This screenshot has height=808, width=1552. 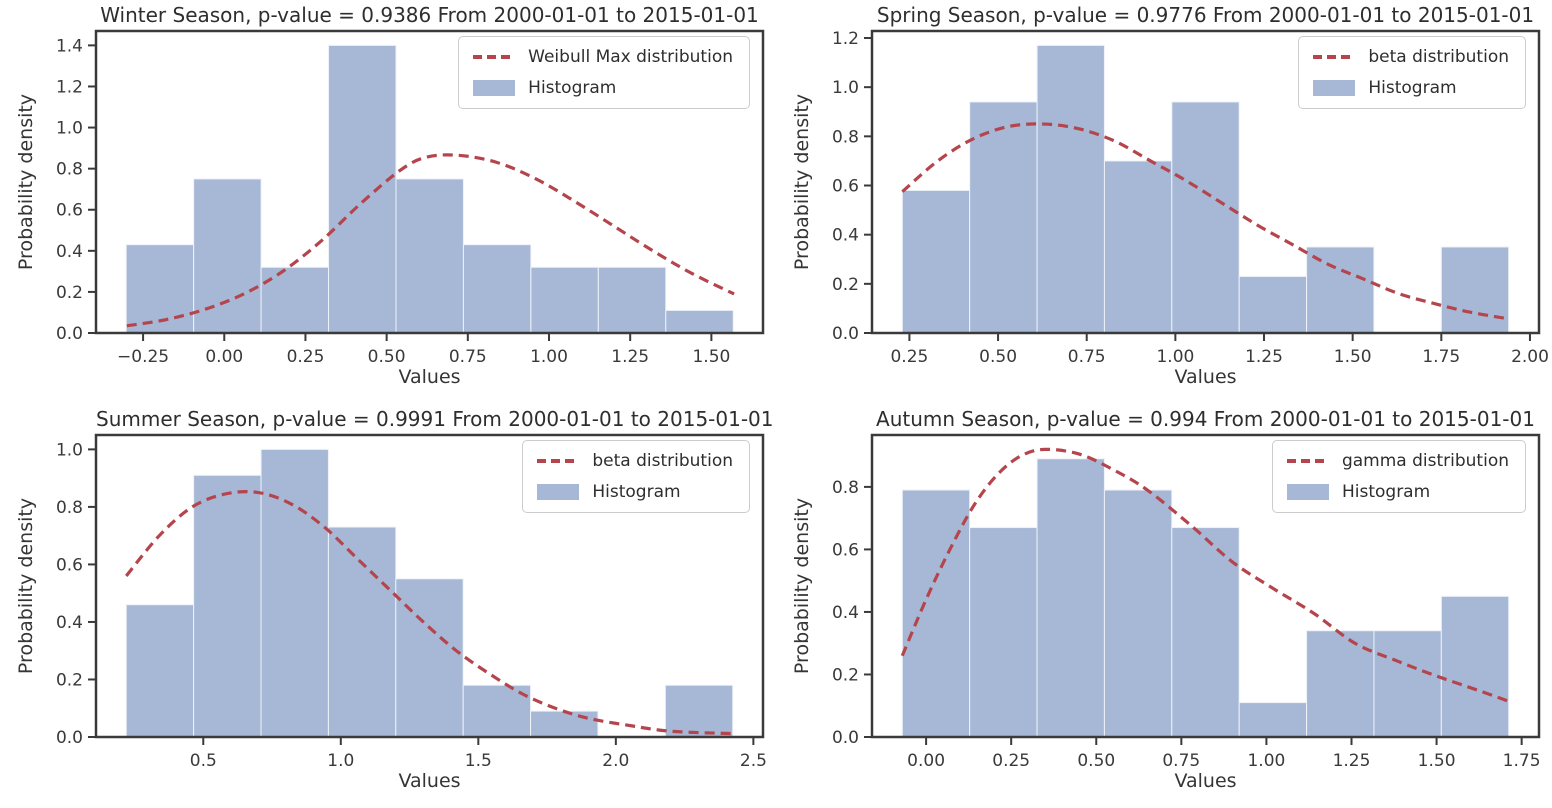 I want to click on x-tick-label: 2.00, so click(x=1530, y=357).